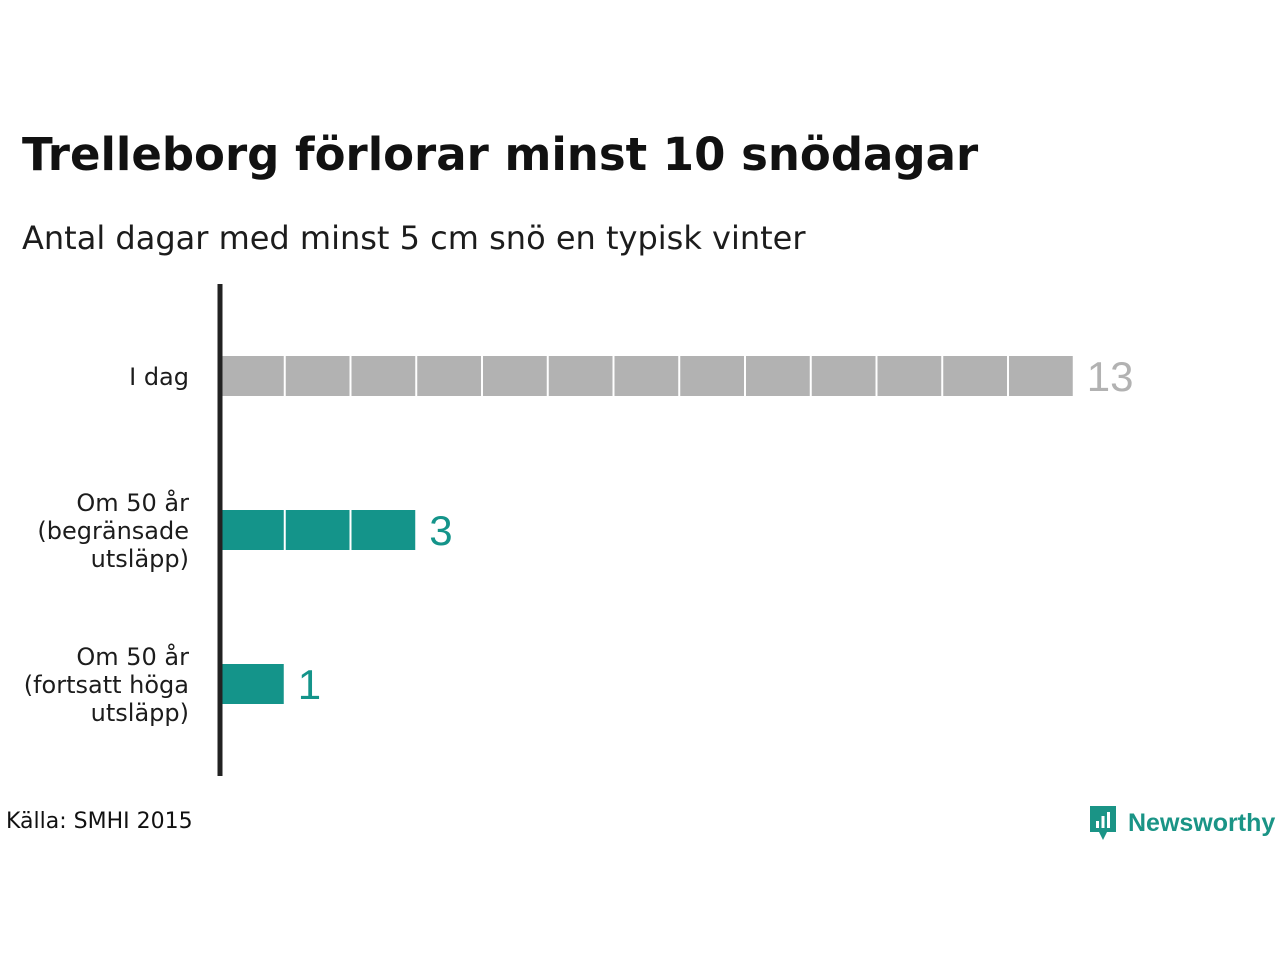 Image resolution: width=1280 pixels, height=960 pixels. Describe the element at coordinates (440, 530) in the screenshot. I see `value-label: 3` at that location.